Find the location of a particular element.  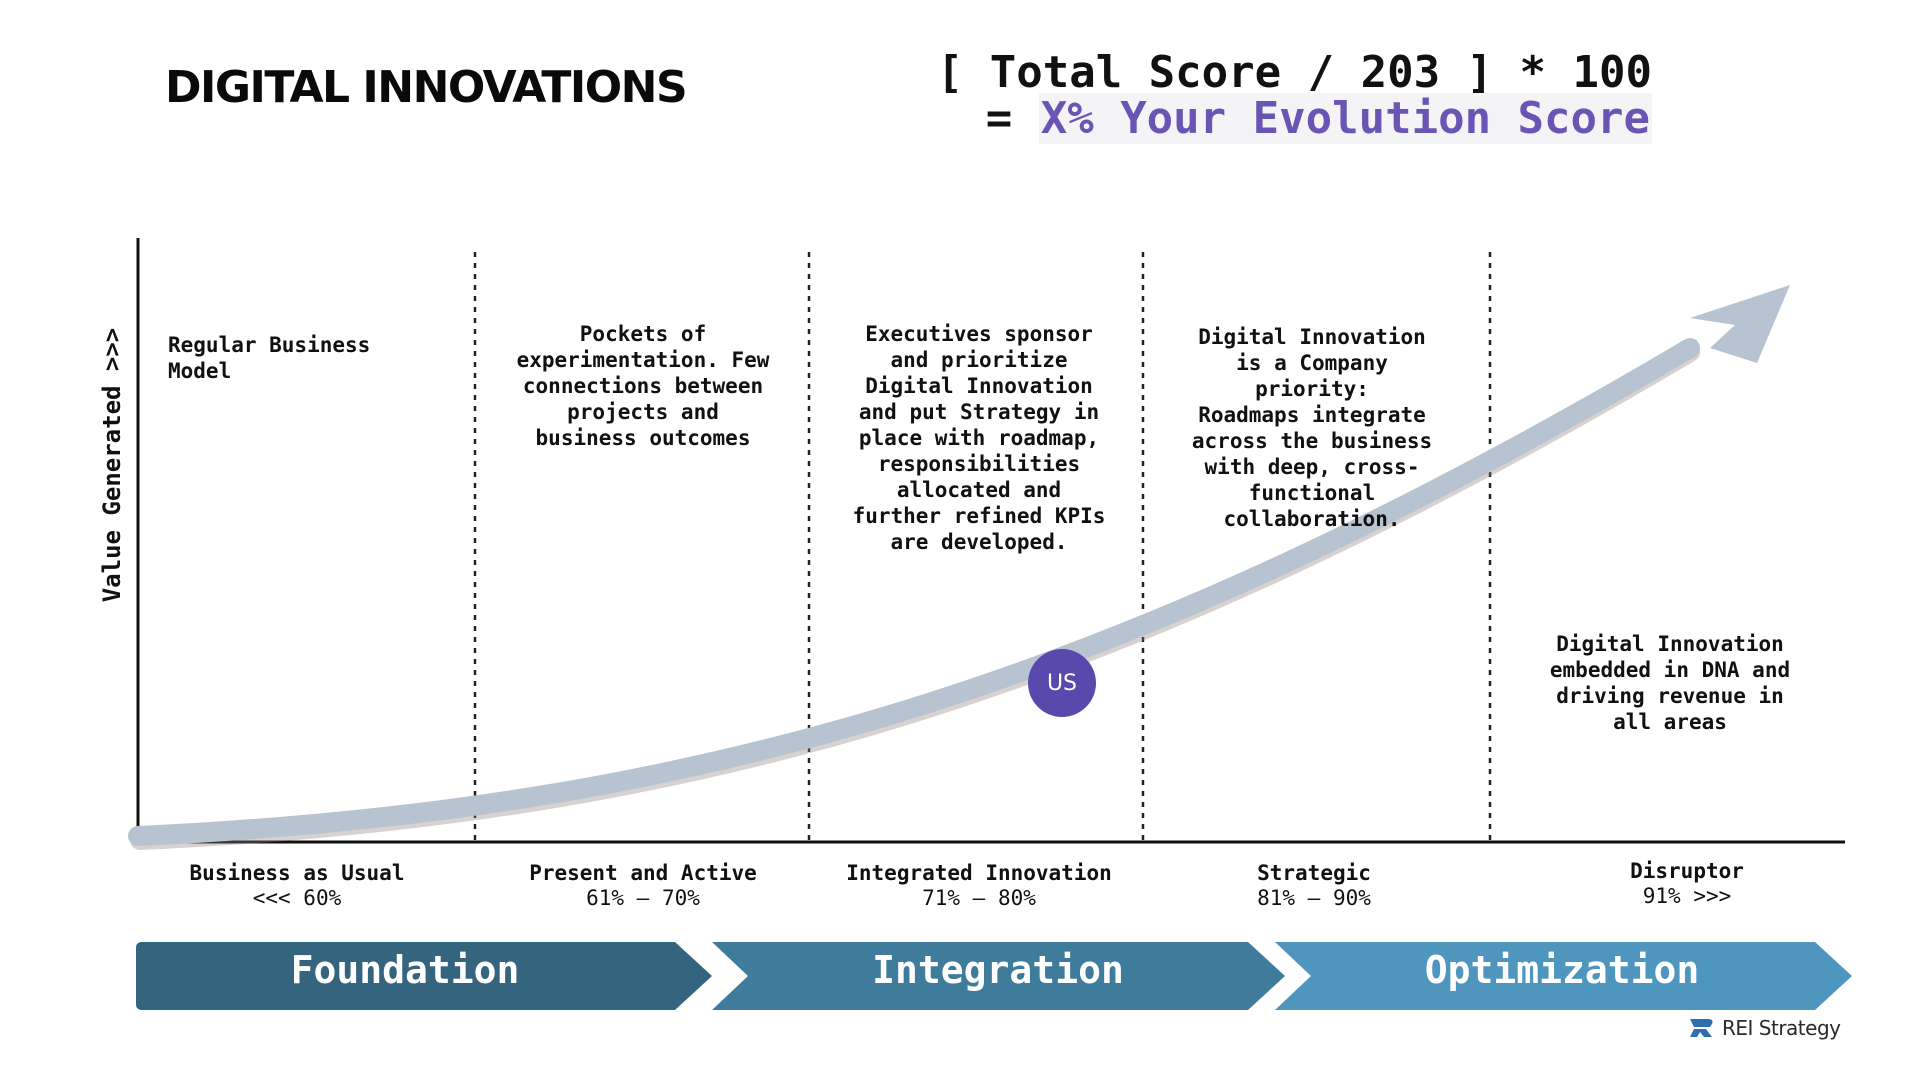

stage-label-integrated-innovation: Integrated Innovation 71% – 80% is located at coordinates (979, 886).